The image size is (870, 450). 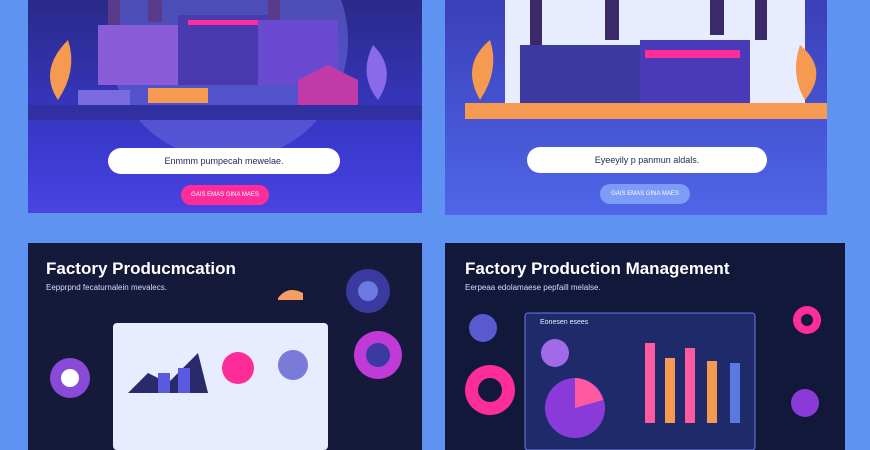 What do you see at coordinates (224, 161) in the screenshot?
I see `text-bar: Enmmm pumpecah mewelae.` at bounding box center [224, 161].